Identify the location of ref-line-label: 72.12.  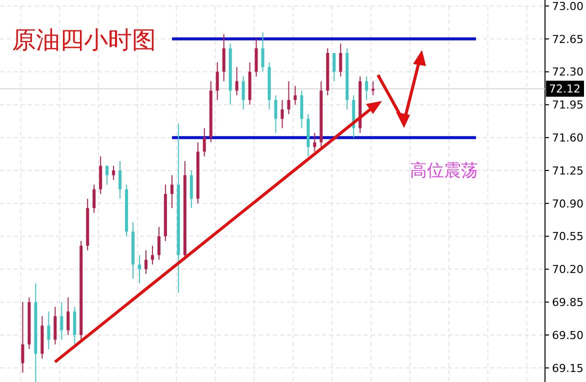
(564, 89).